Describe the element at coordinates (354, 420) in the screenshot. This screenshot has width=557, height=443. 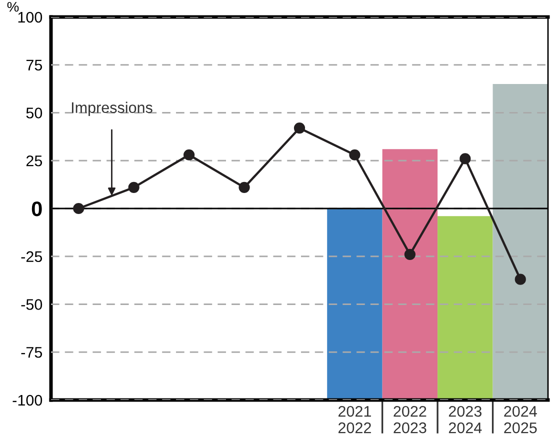
I see `x-tick-label: 2021 2022` at that location.